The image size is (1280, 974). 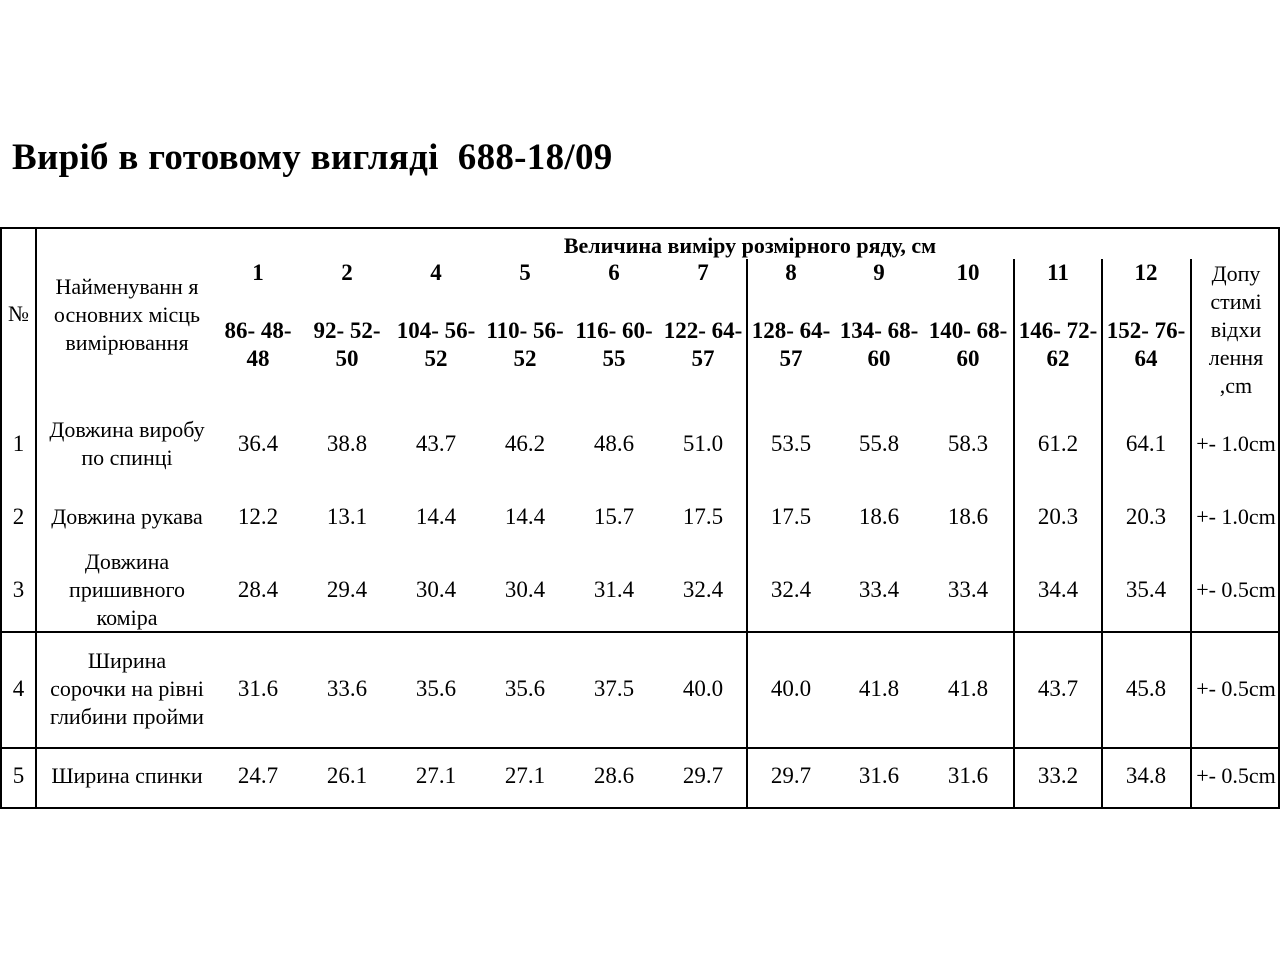 What do you see at coordinates (18, 313) in the screenshot?
I see `no-column-header: №` at bounding box center [18, 313].